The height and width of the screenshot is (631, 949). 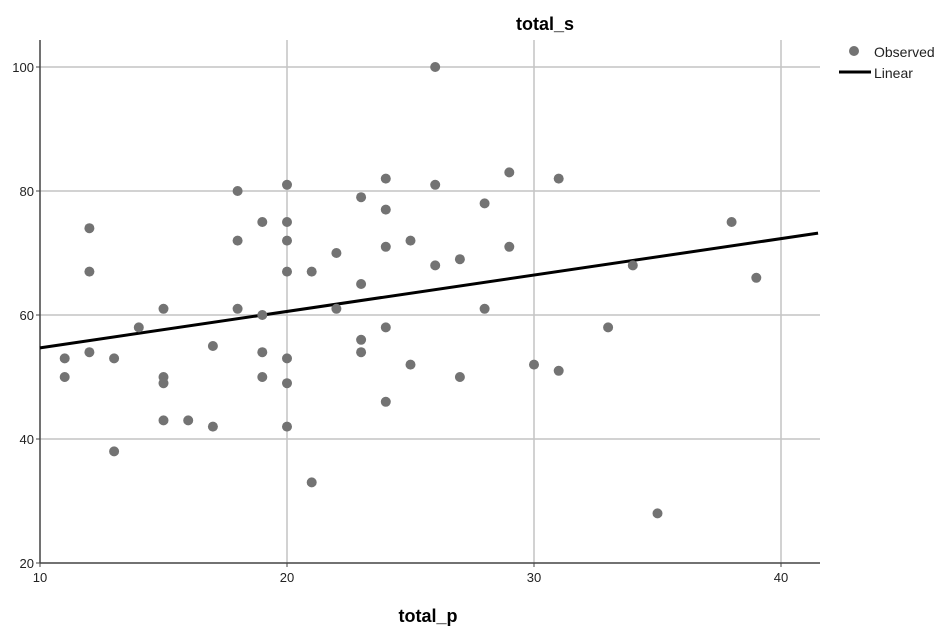 I want to click on x-axis-title: total_p, so click(x=427, y=616).